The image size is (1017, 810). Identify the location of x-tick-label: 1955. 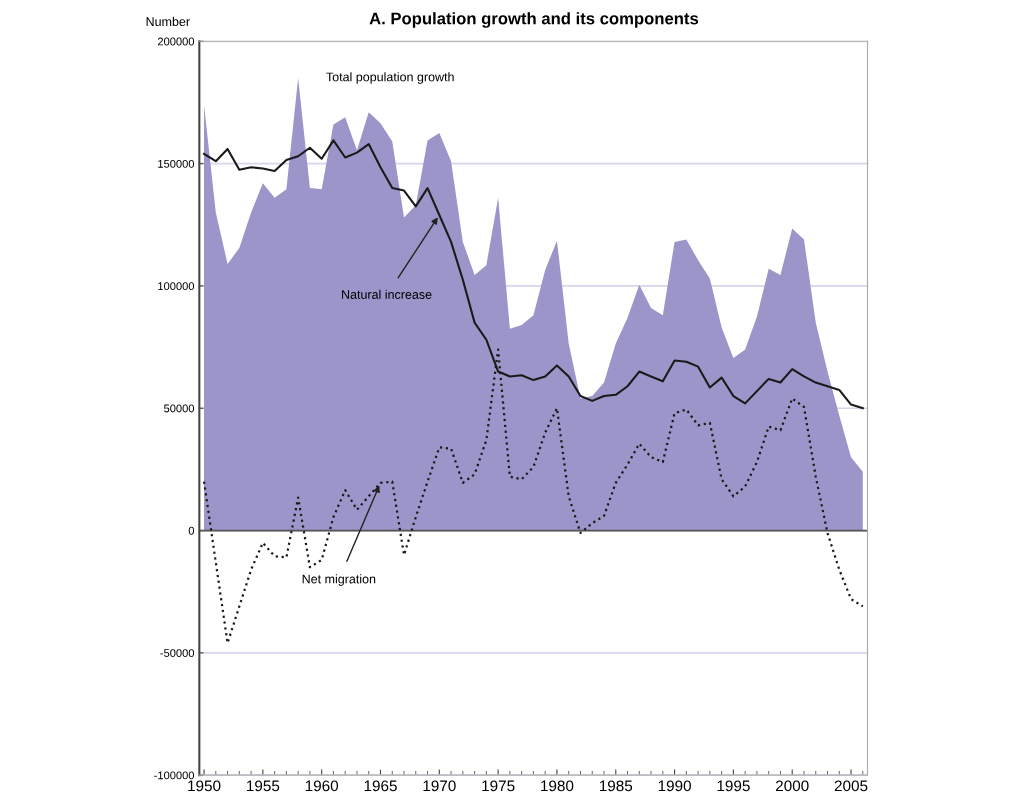
(263, 786).